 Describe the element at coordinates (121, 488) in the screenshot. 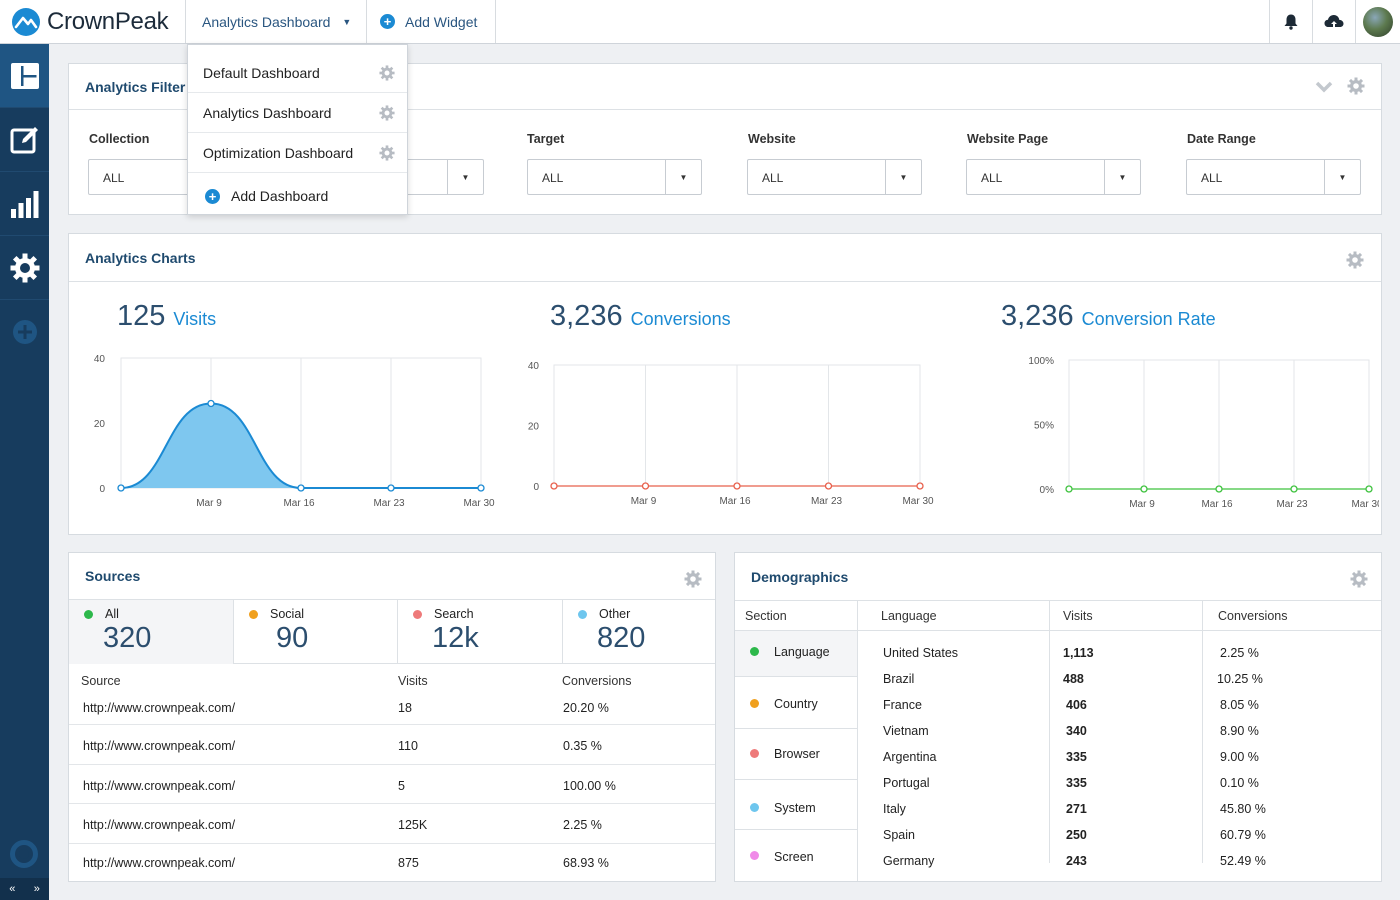

I see `data-point` at that location.